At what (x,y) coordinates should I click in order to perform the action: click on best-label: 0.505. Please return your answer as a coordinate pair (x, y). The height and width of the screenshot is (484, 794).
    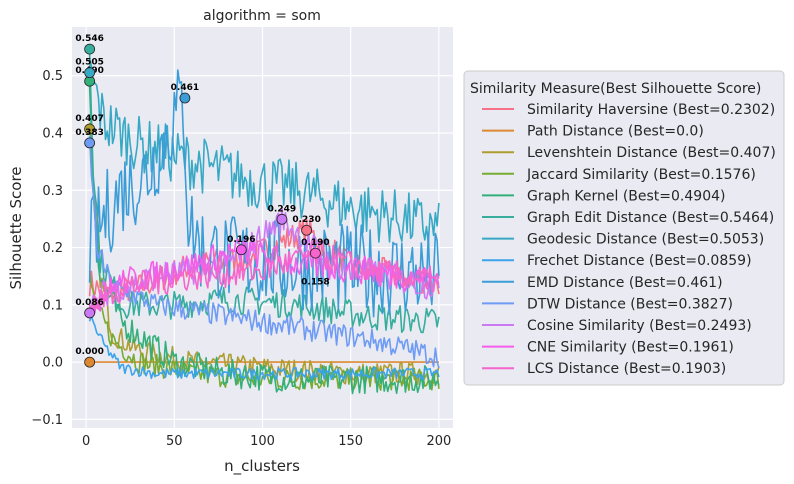
    Looking at the image, I should click on (89, 63).